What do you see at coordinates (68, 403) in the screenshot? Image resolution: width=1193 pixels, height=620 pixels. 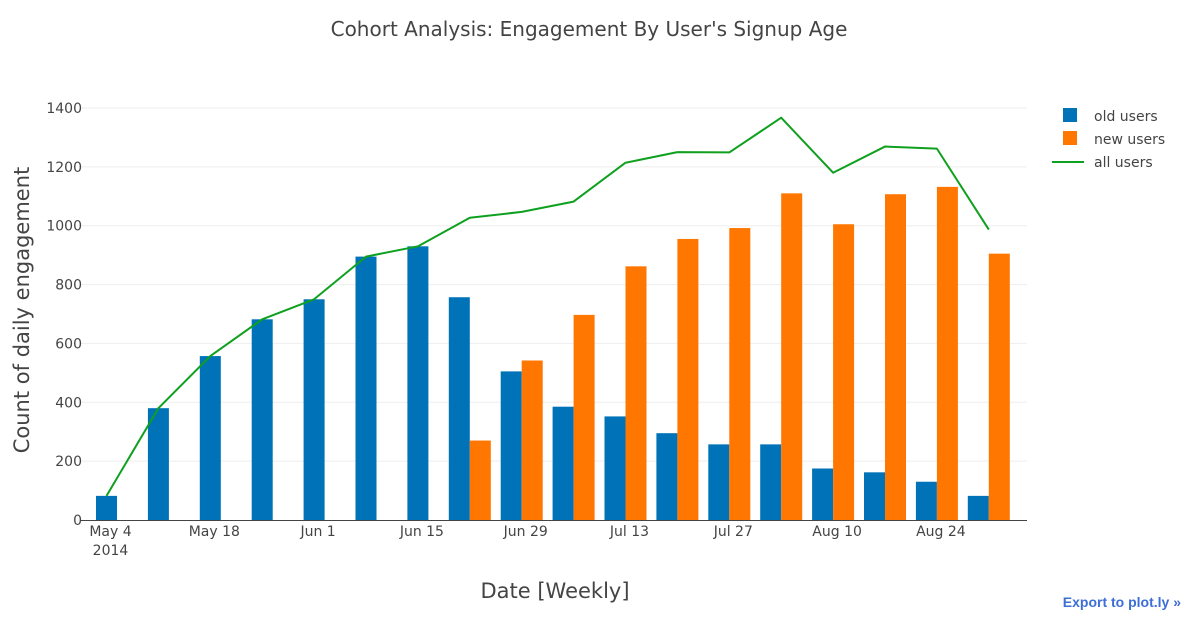 I see `y-tick-label: 400` at bounding box center [68, 403].